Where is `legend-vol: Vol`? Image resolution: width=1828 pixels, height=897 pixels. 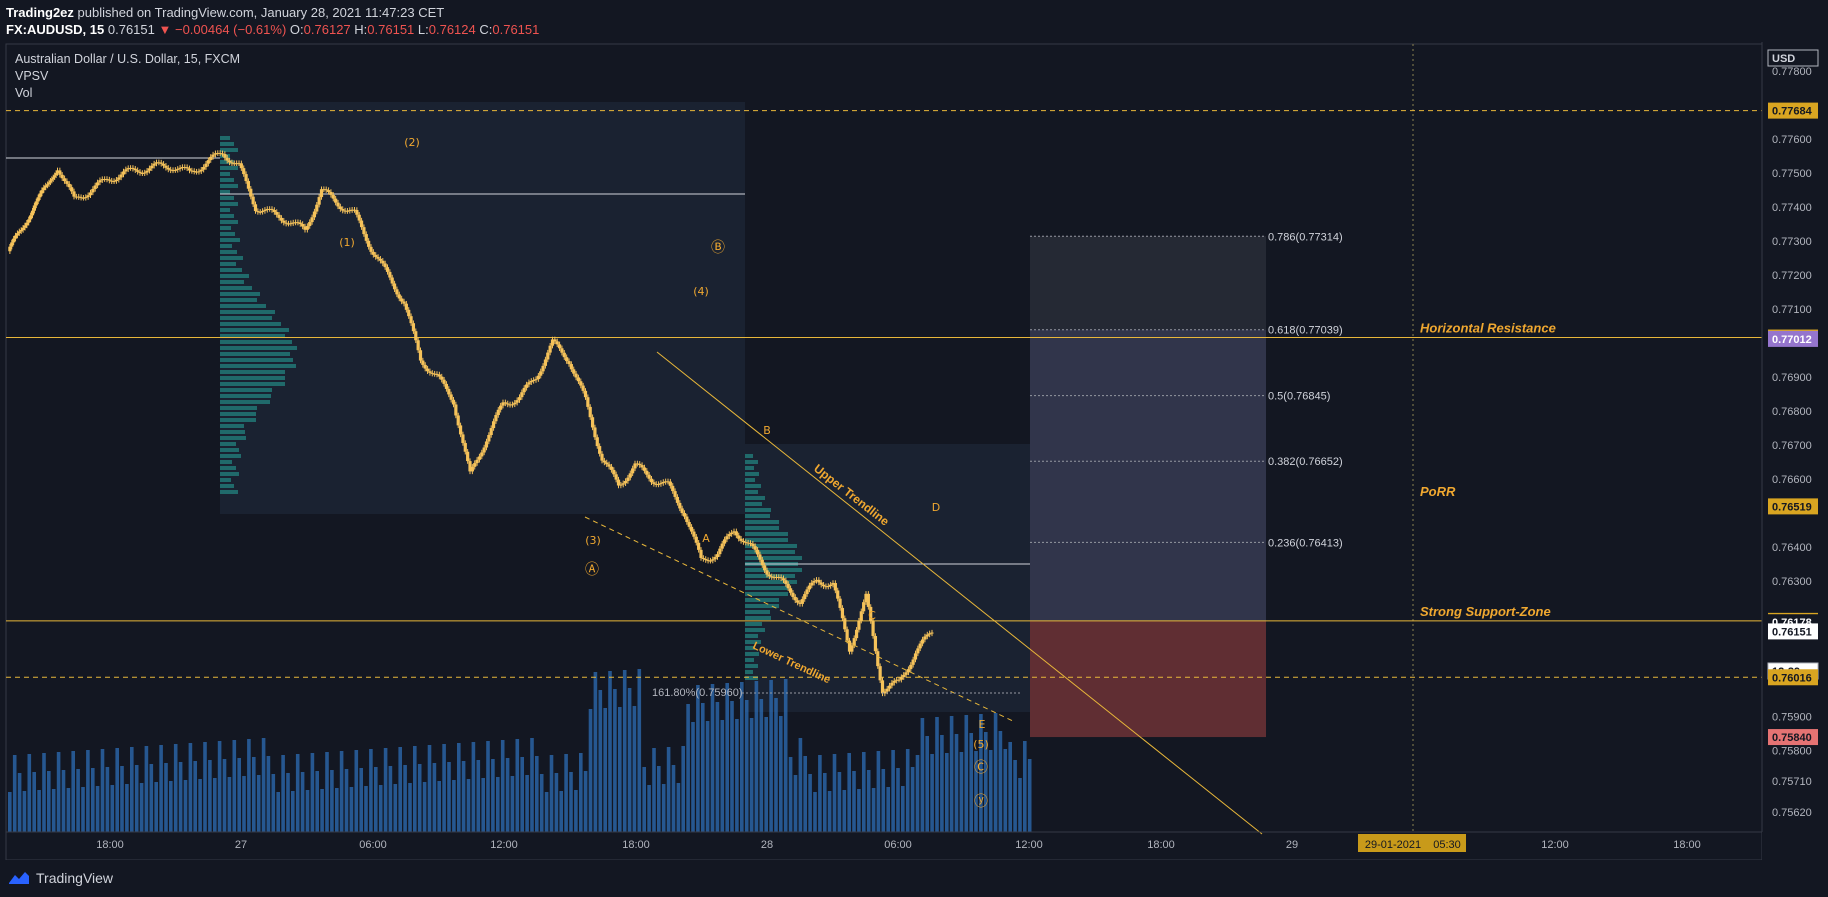
legend-vol: Vol is located at coordinates (24, 93).